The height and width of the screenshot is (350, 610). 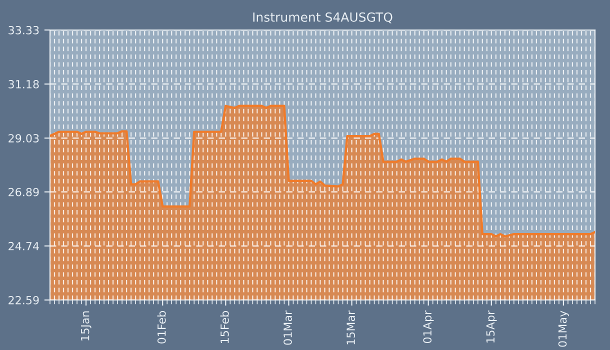 I want to click on x-tick-label: 01Mar, so click(x=288, y=327).